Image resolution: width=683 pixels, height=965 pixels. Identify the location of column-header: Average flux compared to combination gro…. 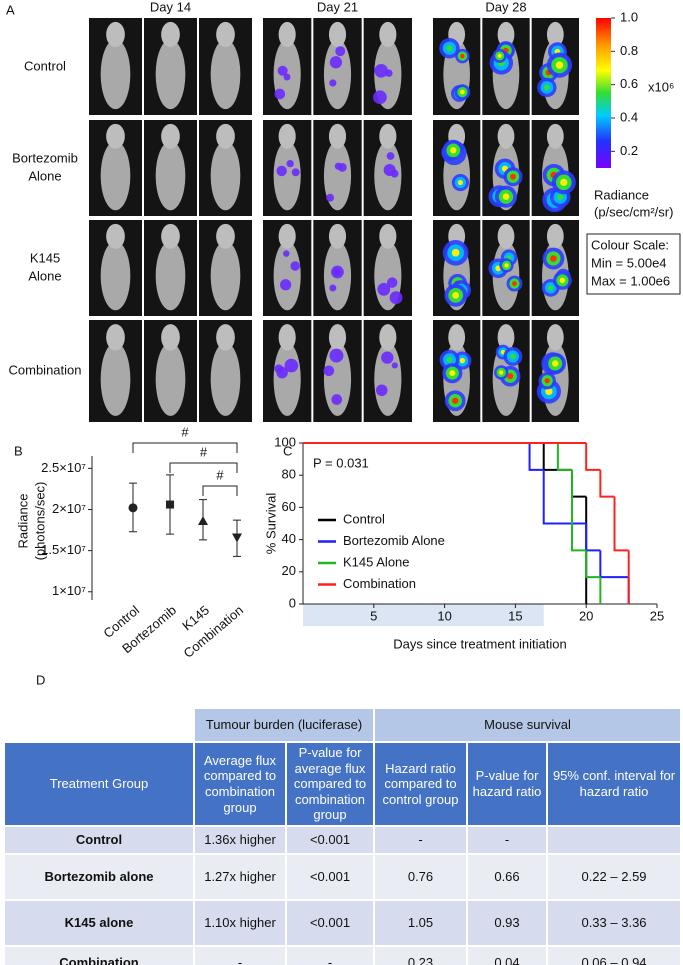
(240, 784).